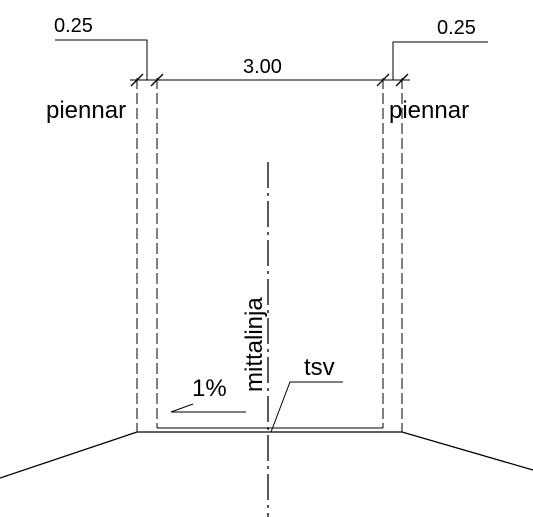 The height and width of the screenshot is (517, 533). Describe the element at coordinates (73, 26) in the screenshot. I see `left-shoulder-dimension: 0.25` at that location.